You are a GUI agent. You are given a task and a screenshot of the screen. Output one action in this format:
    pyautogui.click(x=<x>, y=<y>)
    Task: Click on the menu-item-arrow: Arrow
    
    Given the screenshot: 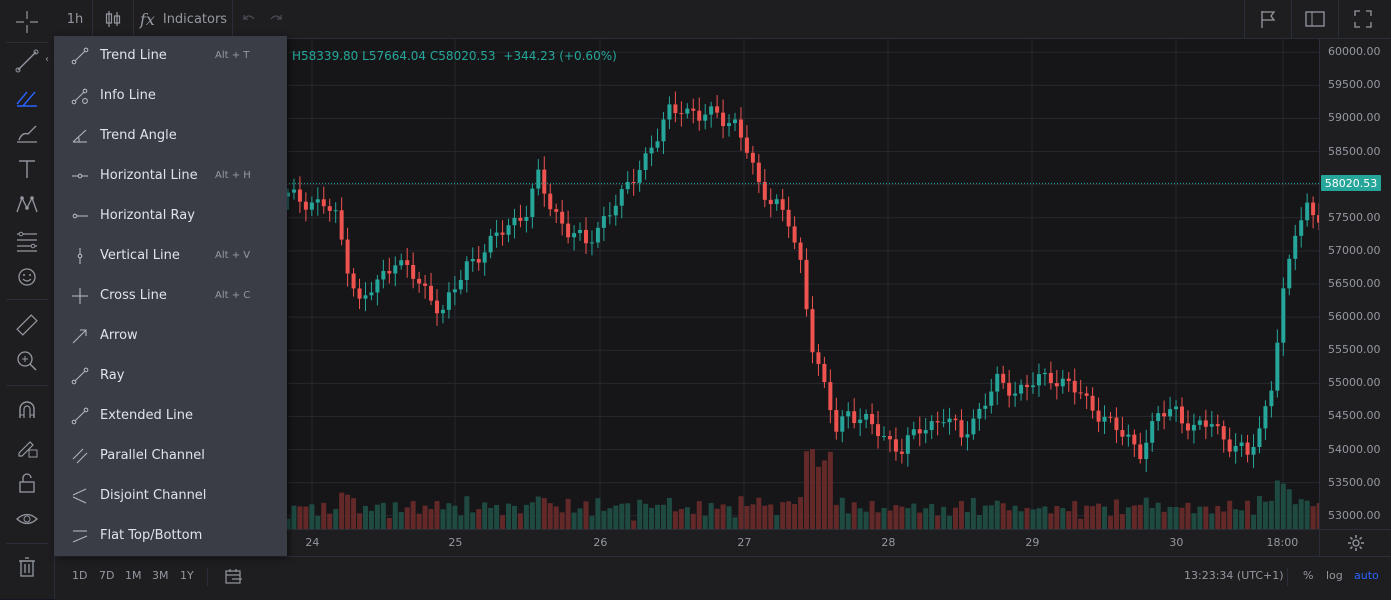 What is the action you would take?
    pyautogui.click(x=170, y=336)
    